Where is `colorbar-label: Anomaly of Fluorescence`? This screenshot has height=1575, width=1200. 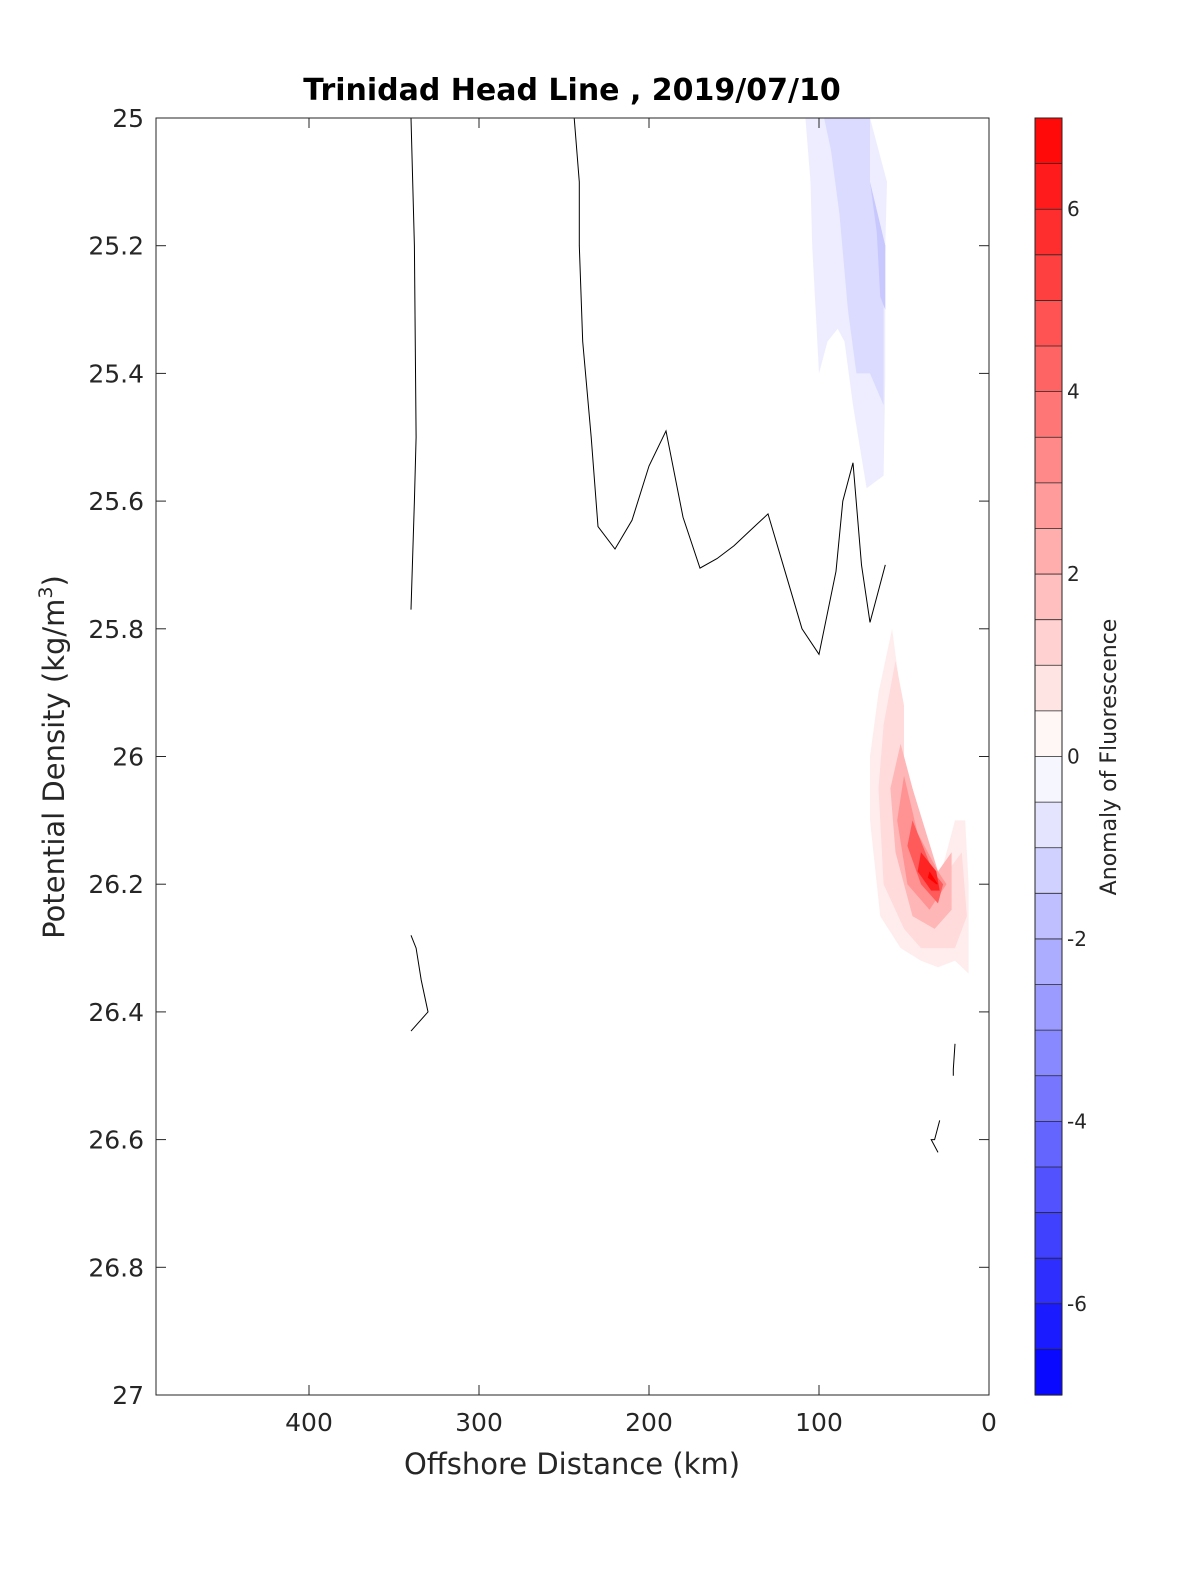
colorbar-label: Anomaly of Fluorescence is located at coordinates (1109, 757).